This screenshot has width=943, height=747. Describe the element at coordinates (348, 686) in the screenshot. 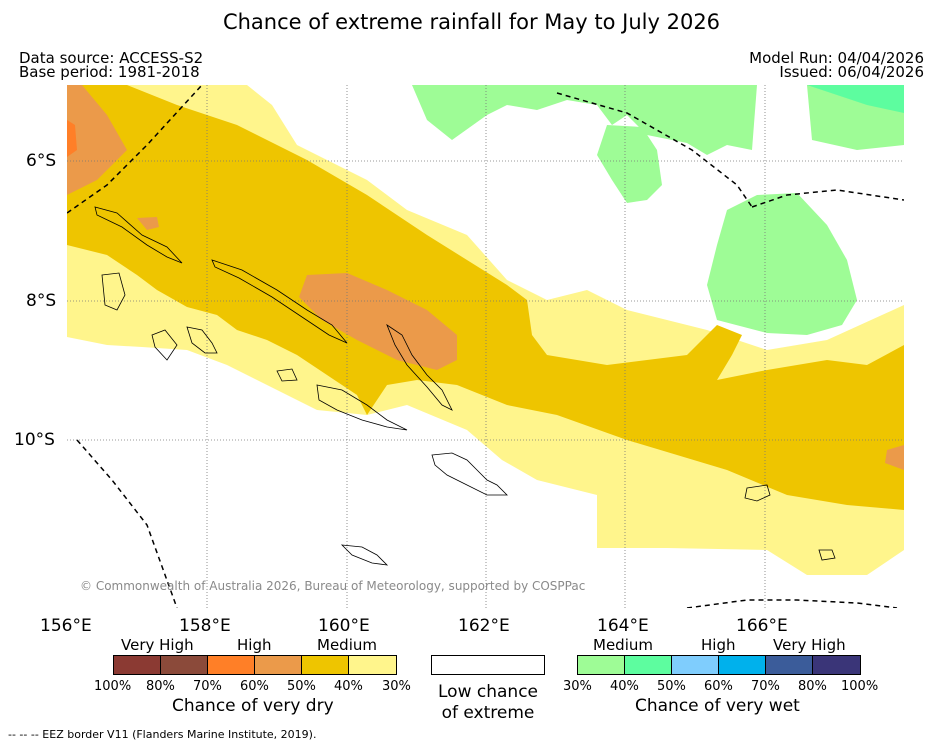

I see `dry-tick: 40%` at that location.